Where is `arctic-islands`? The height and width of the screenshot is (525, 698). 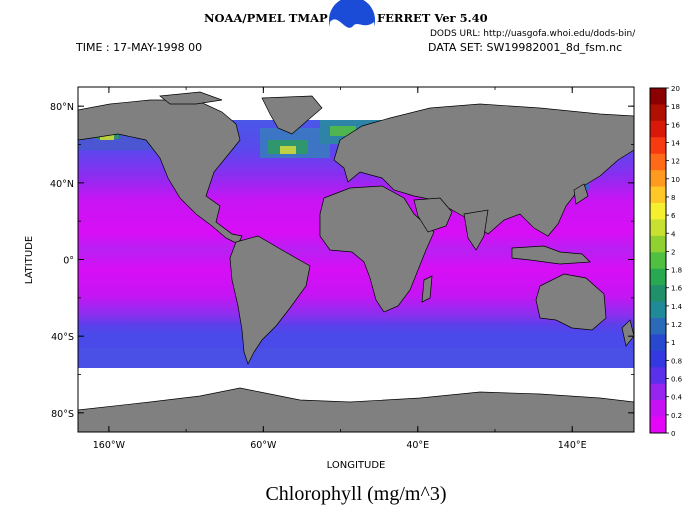
arctic-islands is located at coordinates (191, 98).